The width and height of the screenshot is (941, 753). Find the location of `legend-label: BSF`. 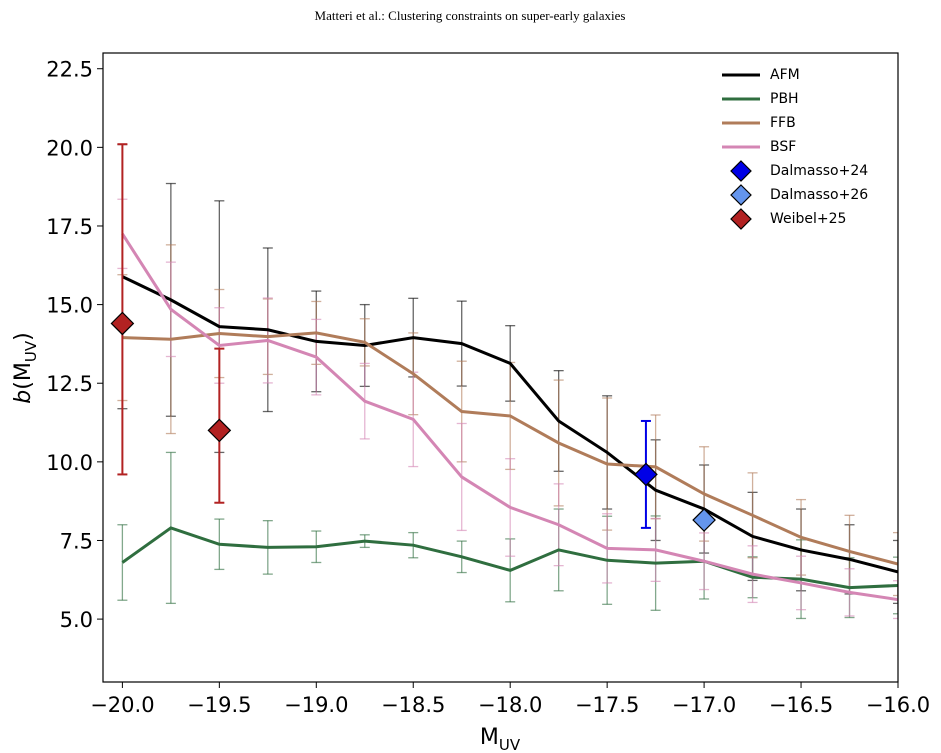

legend-label: BSF is located at coordinates (783, 147).